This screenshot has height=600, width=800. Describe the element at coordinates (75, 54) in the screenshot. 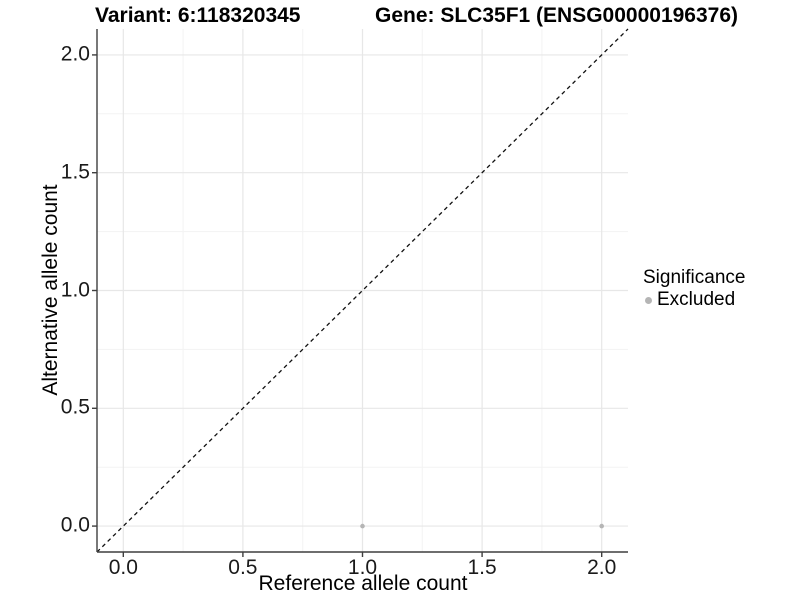

I see `y-tick-label: 2.0` at that location.